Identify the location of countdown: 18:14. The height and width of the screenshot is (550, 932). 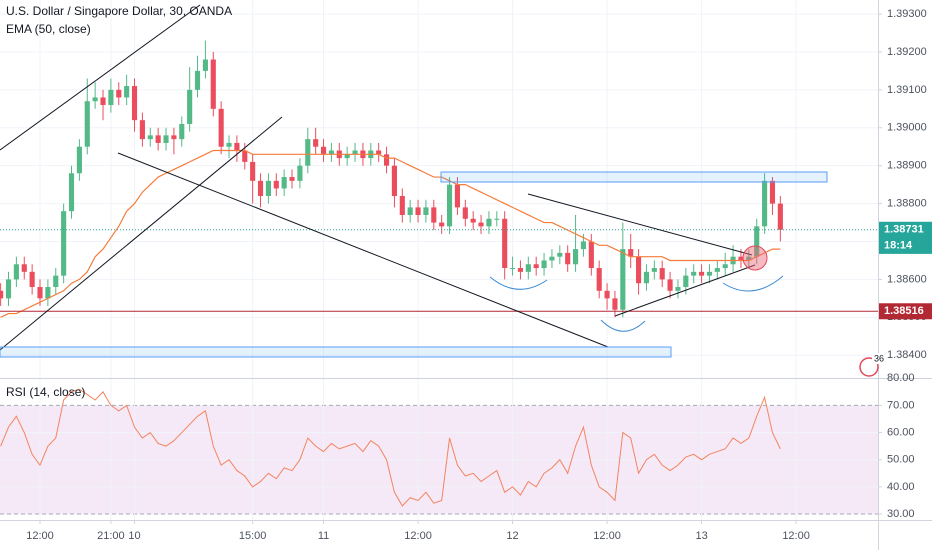
(898, 246).